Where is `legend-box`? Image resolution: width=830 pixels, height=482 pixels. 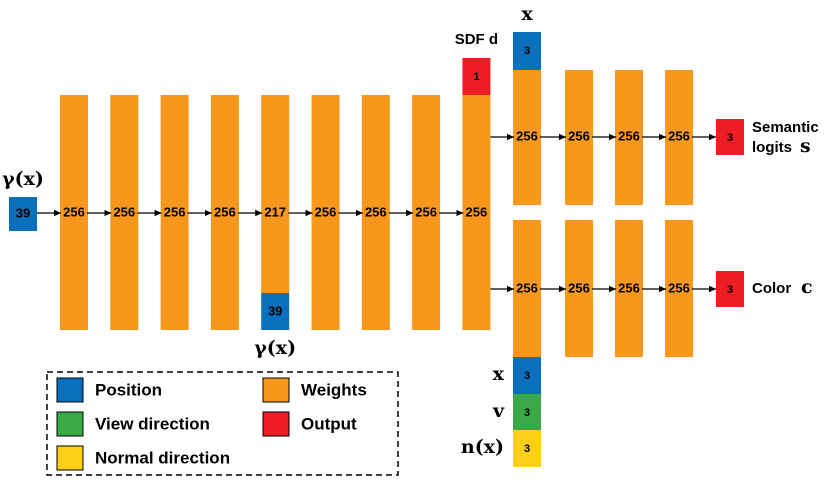
legend-box is located at coordinates (222, 423).